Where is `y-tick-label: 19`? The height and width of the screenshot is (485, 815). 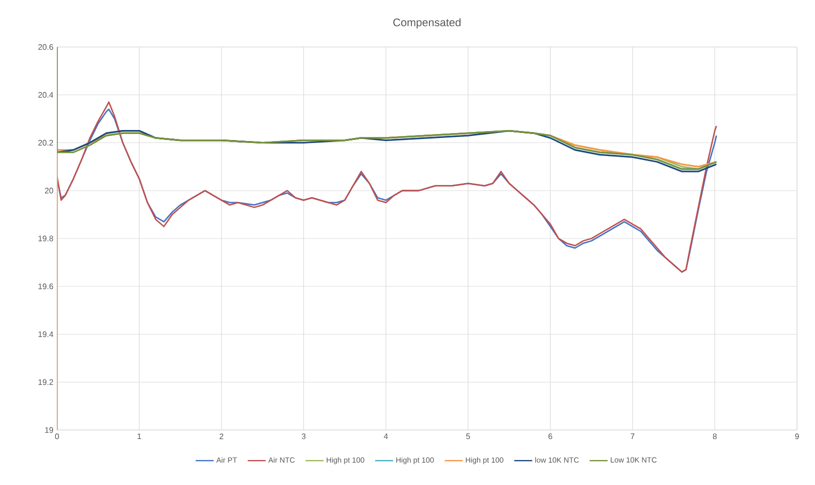
y-tick-label: 19 is located at coordinates (49, 430).